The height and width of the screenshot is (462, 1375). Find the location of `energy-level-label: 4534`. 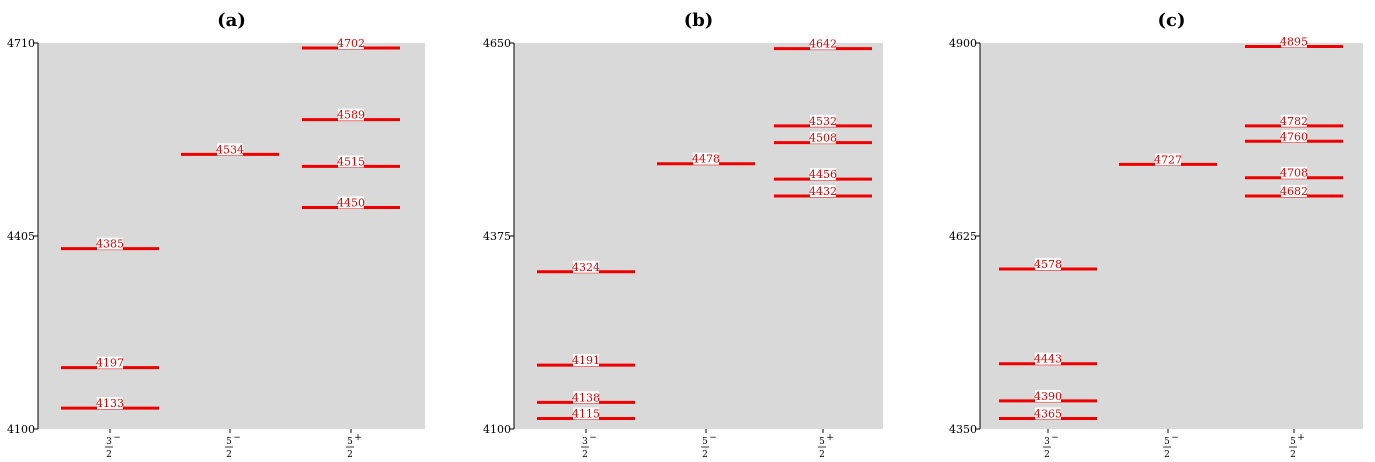

energy-level-label: 4534 is located at coordinates (230, 149).